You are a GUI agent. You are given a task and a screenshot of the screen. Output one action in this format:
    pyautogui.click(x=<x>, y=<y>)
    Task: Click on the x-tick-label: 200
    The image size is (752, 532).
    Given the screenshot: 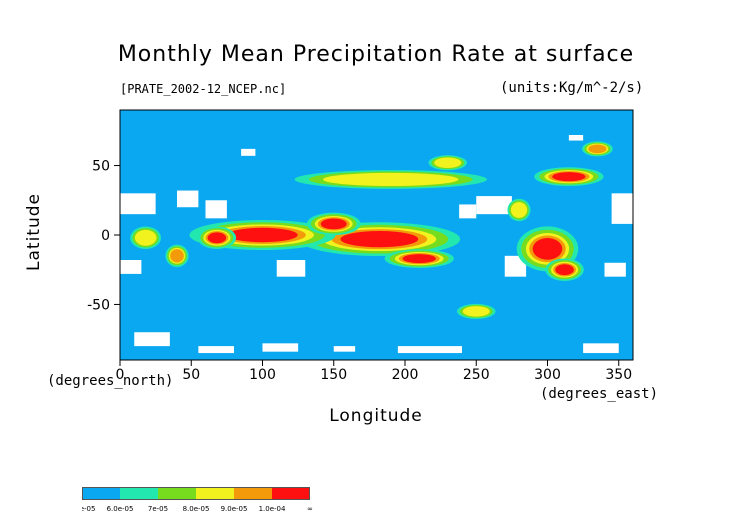 What is the action you would take?
    pyautogui.click(x=405, y=375)
    